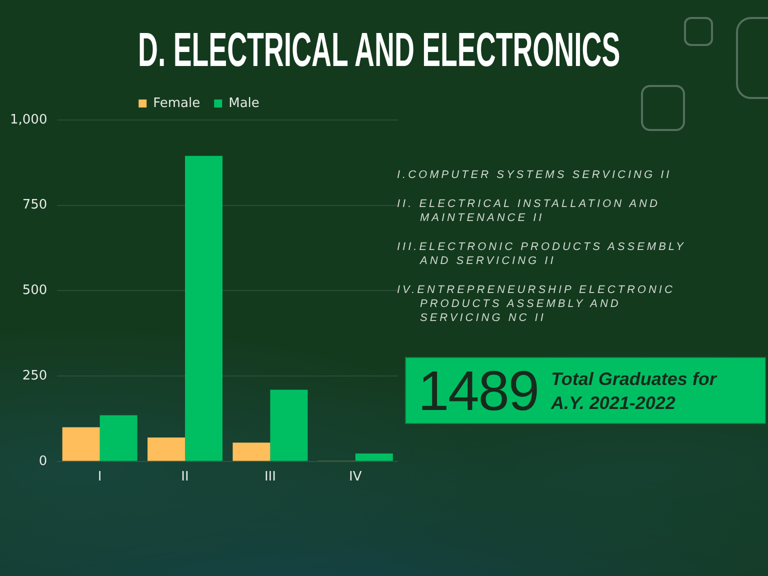 This screenshot has height=576, width=768. Describe the element at coordinates (529, 211) in the screenshot. I see `annotation: II. ELECTRICAL INSTALLATION AND MAINTENANCE II` at that location.